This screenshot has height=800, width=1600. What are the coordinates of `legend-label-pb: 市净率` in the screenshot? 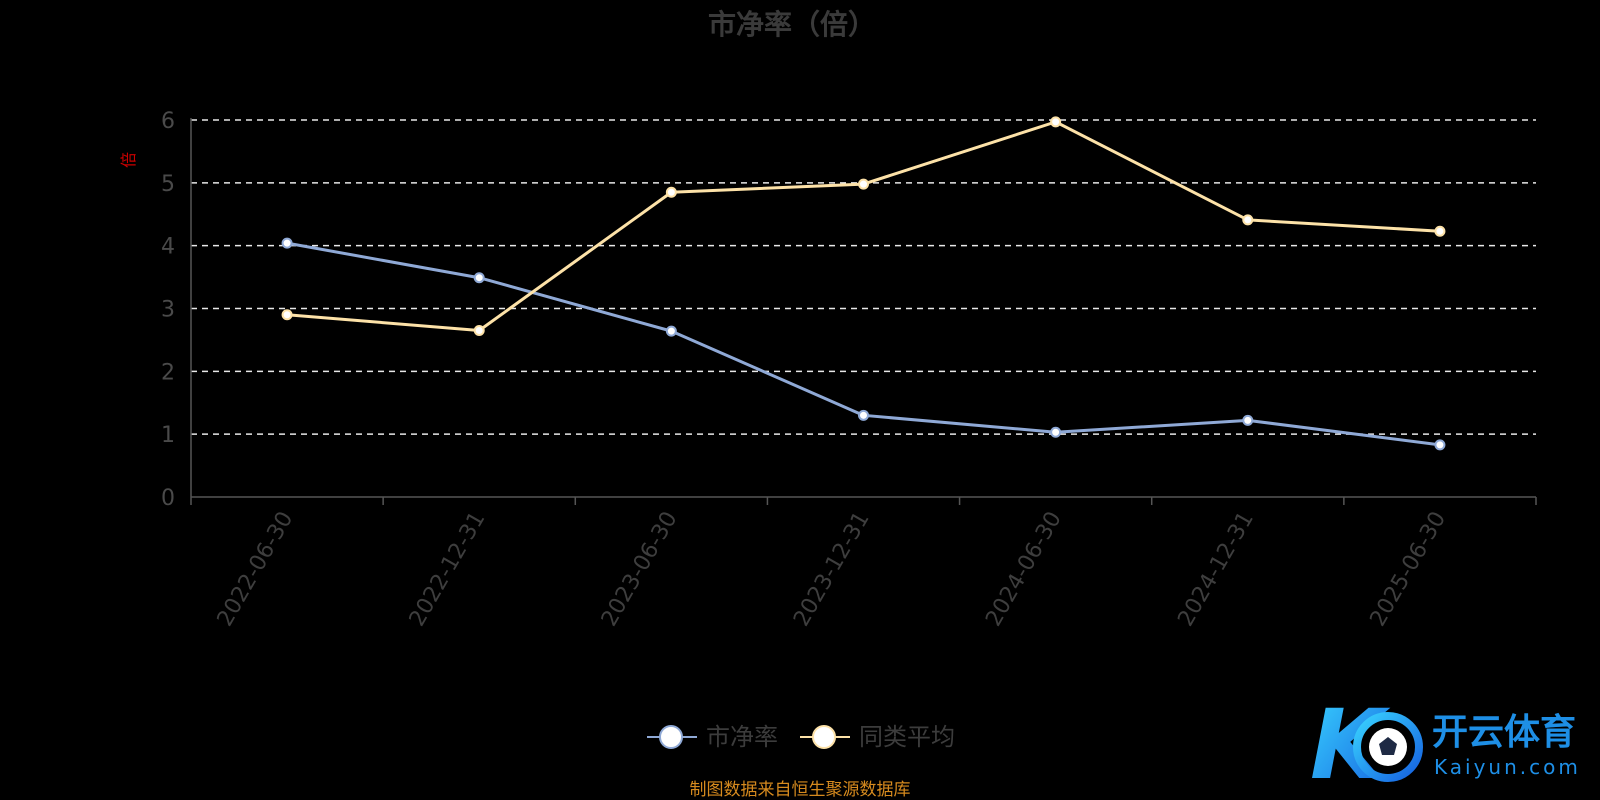 It's located at (742, 737).